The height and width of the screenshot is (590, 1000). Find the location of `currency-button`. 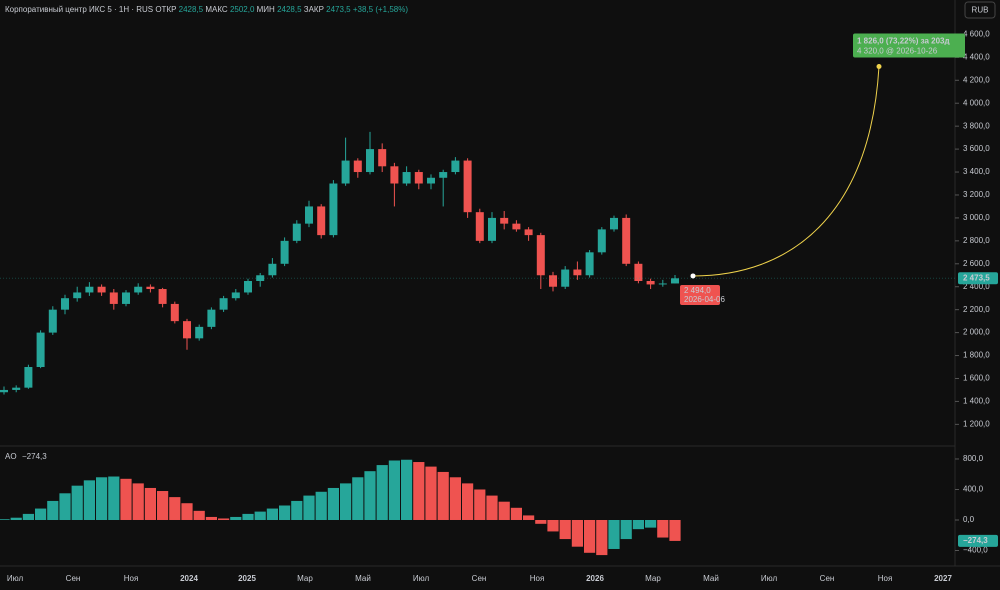

currency-button is located at coordinates (980, 10).